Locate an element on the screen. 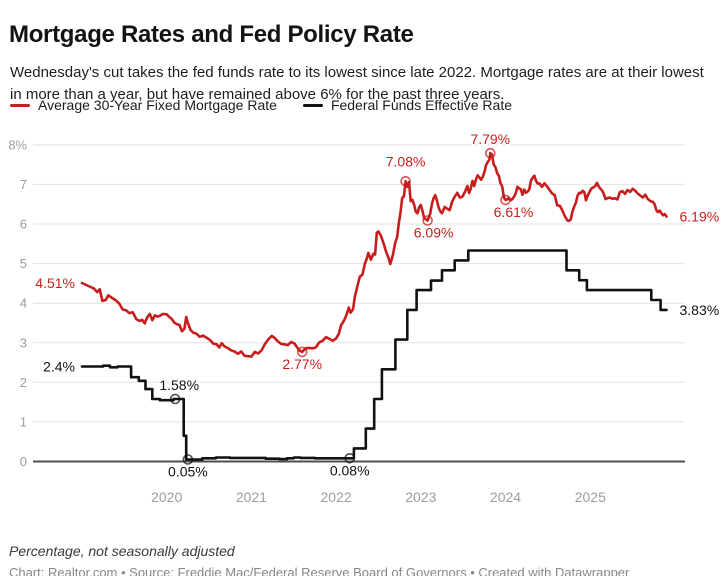  y-tick-label: 3 is located at coordinates (23, 342).